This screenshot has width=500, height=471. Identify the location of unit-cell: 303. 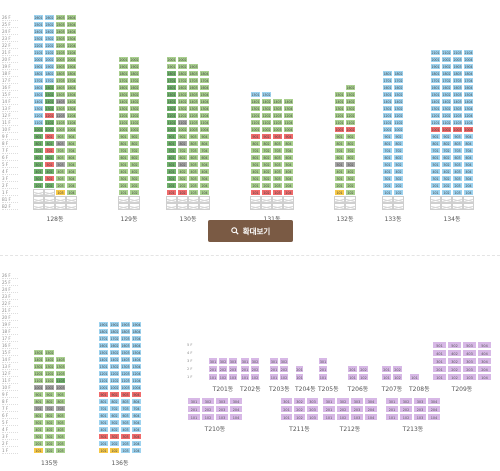
(60, 178).